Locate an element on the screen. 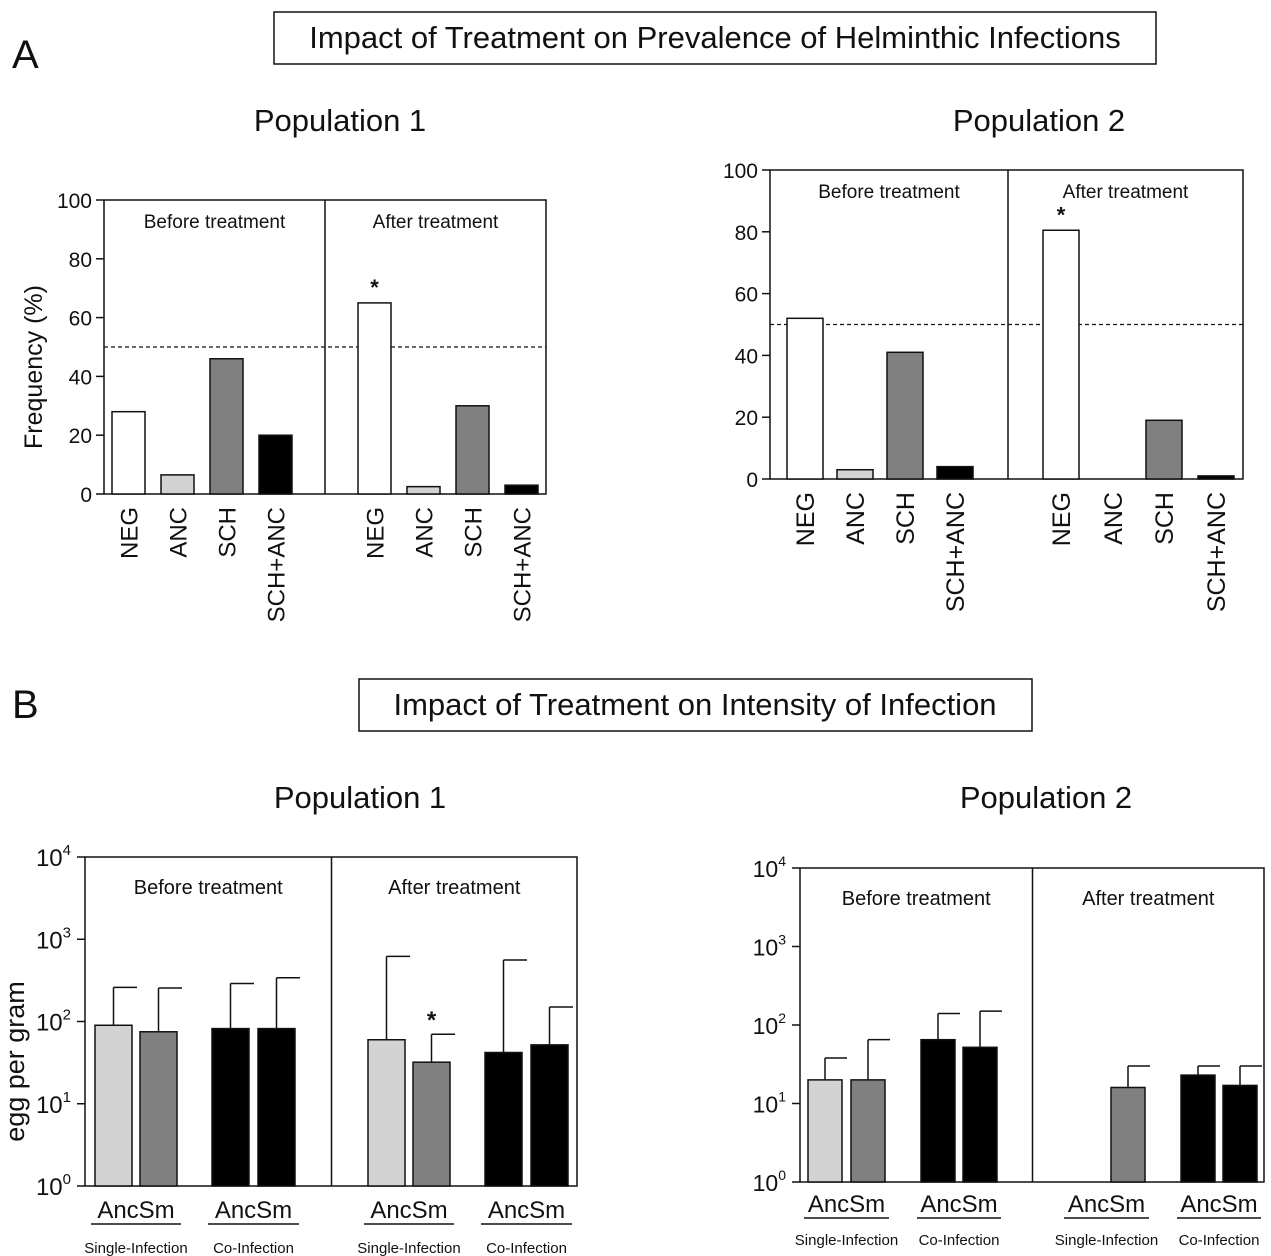  a2-group-label: After treatment is located at coordinates (1126, 192).